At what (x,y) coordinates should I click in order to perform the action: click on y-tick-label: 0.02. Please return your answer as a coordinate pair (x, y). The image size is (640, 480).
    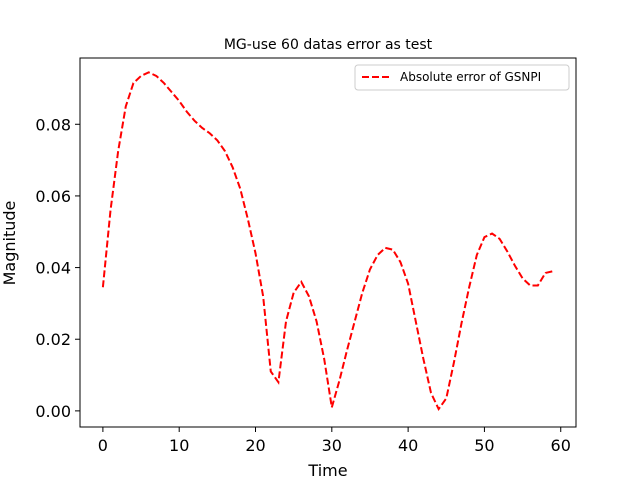
    Looking at the image, I should click on (53, 339).